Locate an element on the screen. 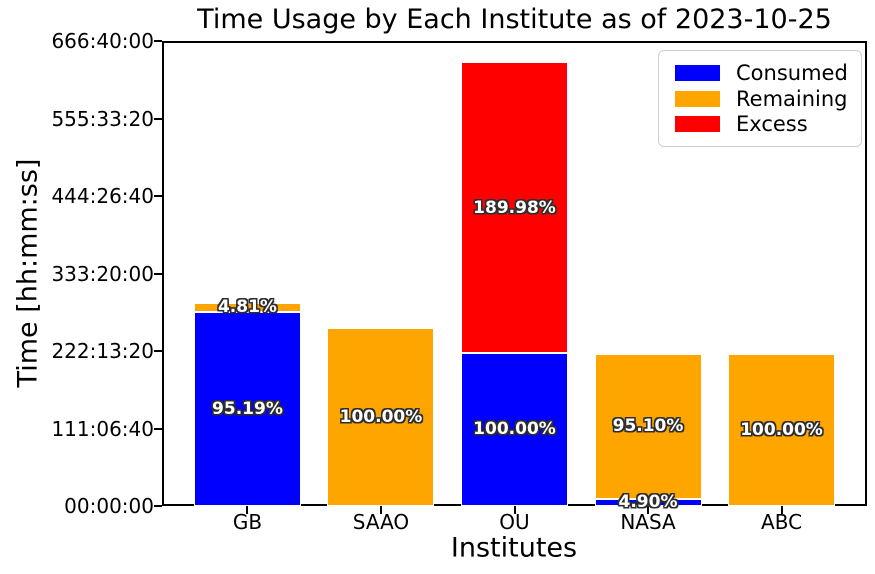 This screenshot has width=875, height=574. bar-ou-consumed is located at coordinates (514, 429).